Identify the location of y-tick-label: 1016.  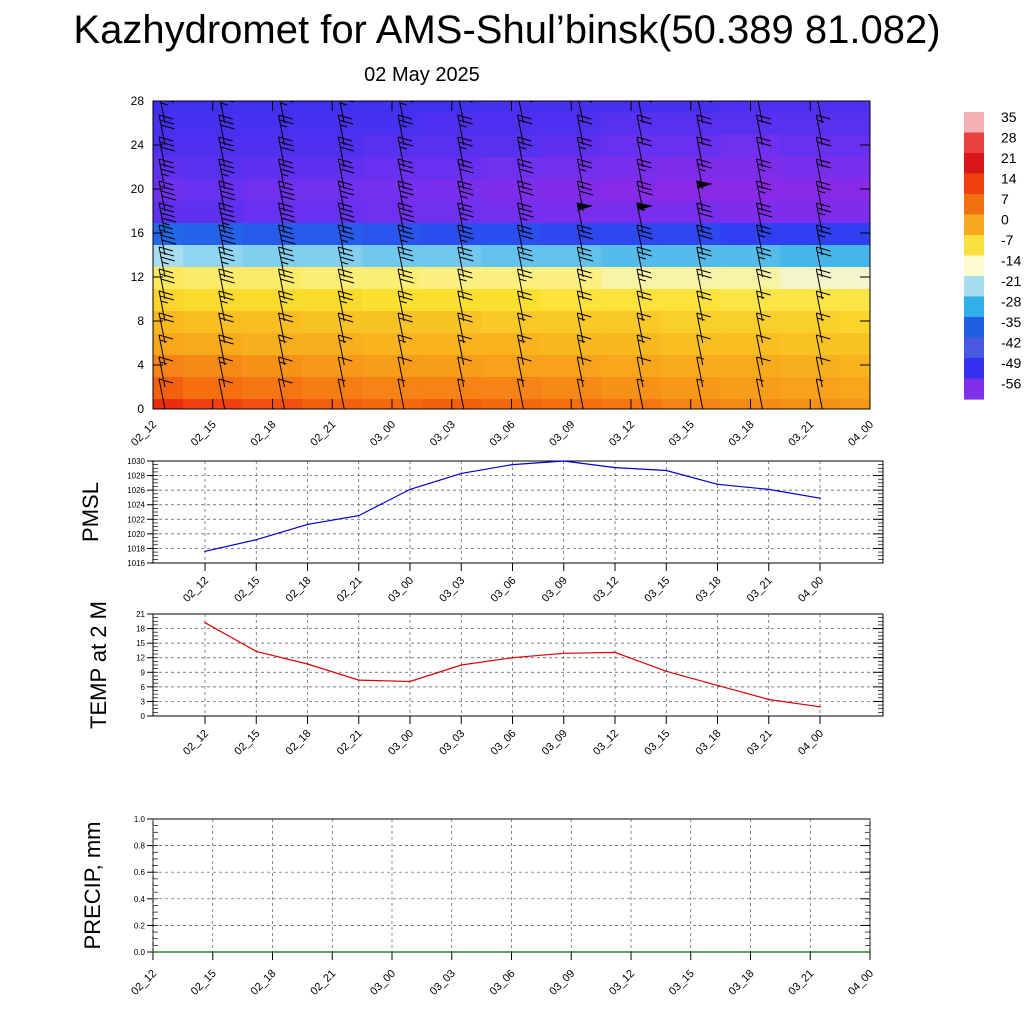
(136, 563).